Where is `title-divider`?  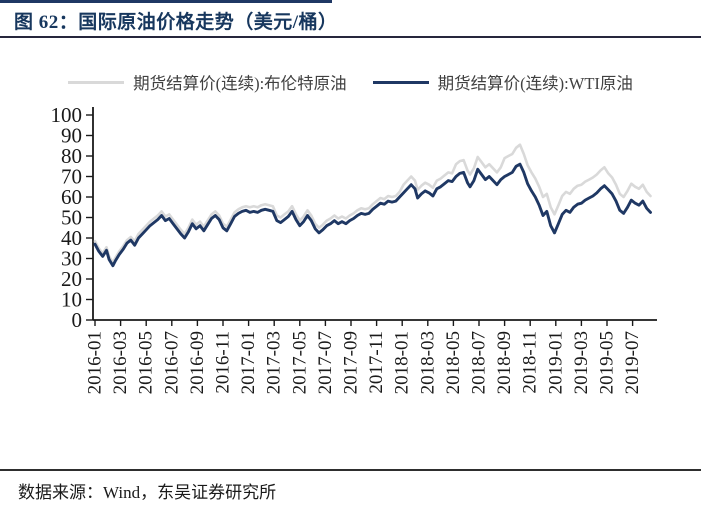
title-divider is located at coordinates (350, 37).